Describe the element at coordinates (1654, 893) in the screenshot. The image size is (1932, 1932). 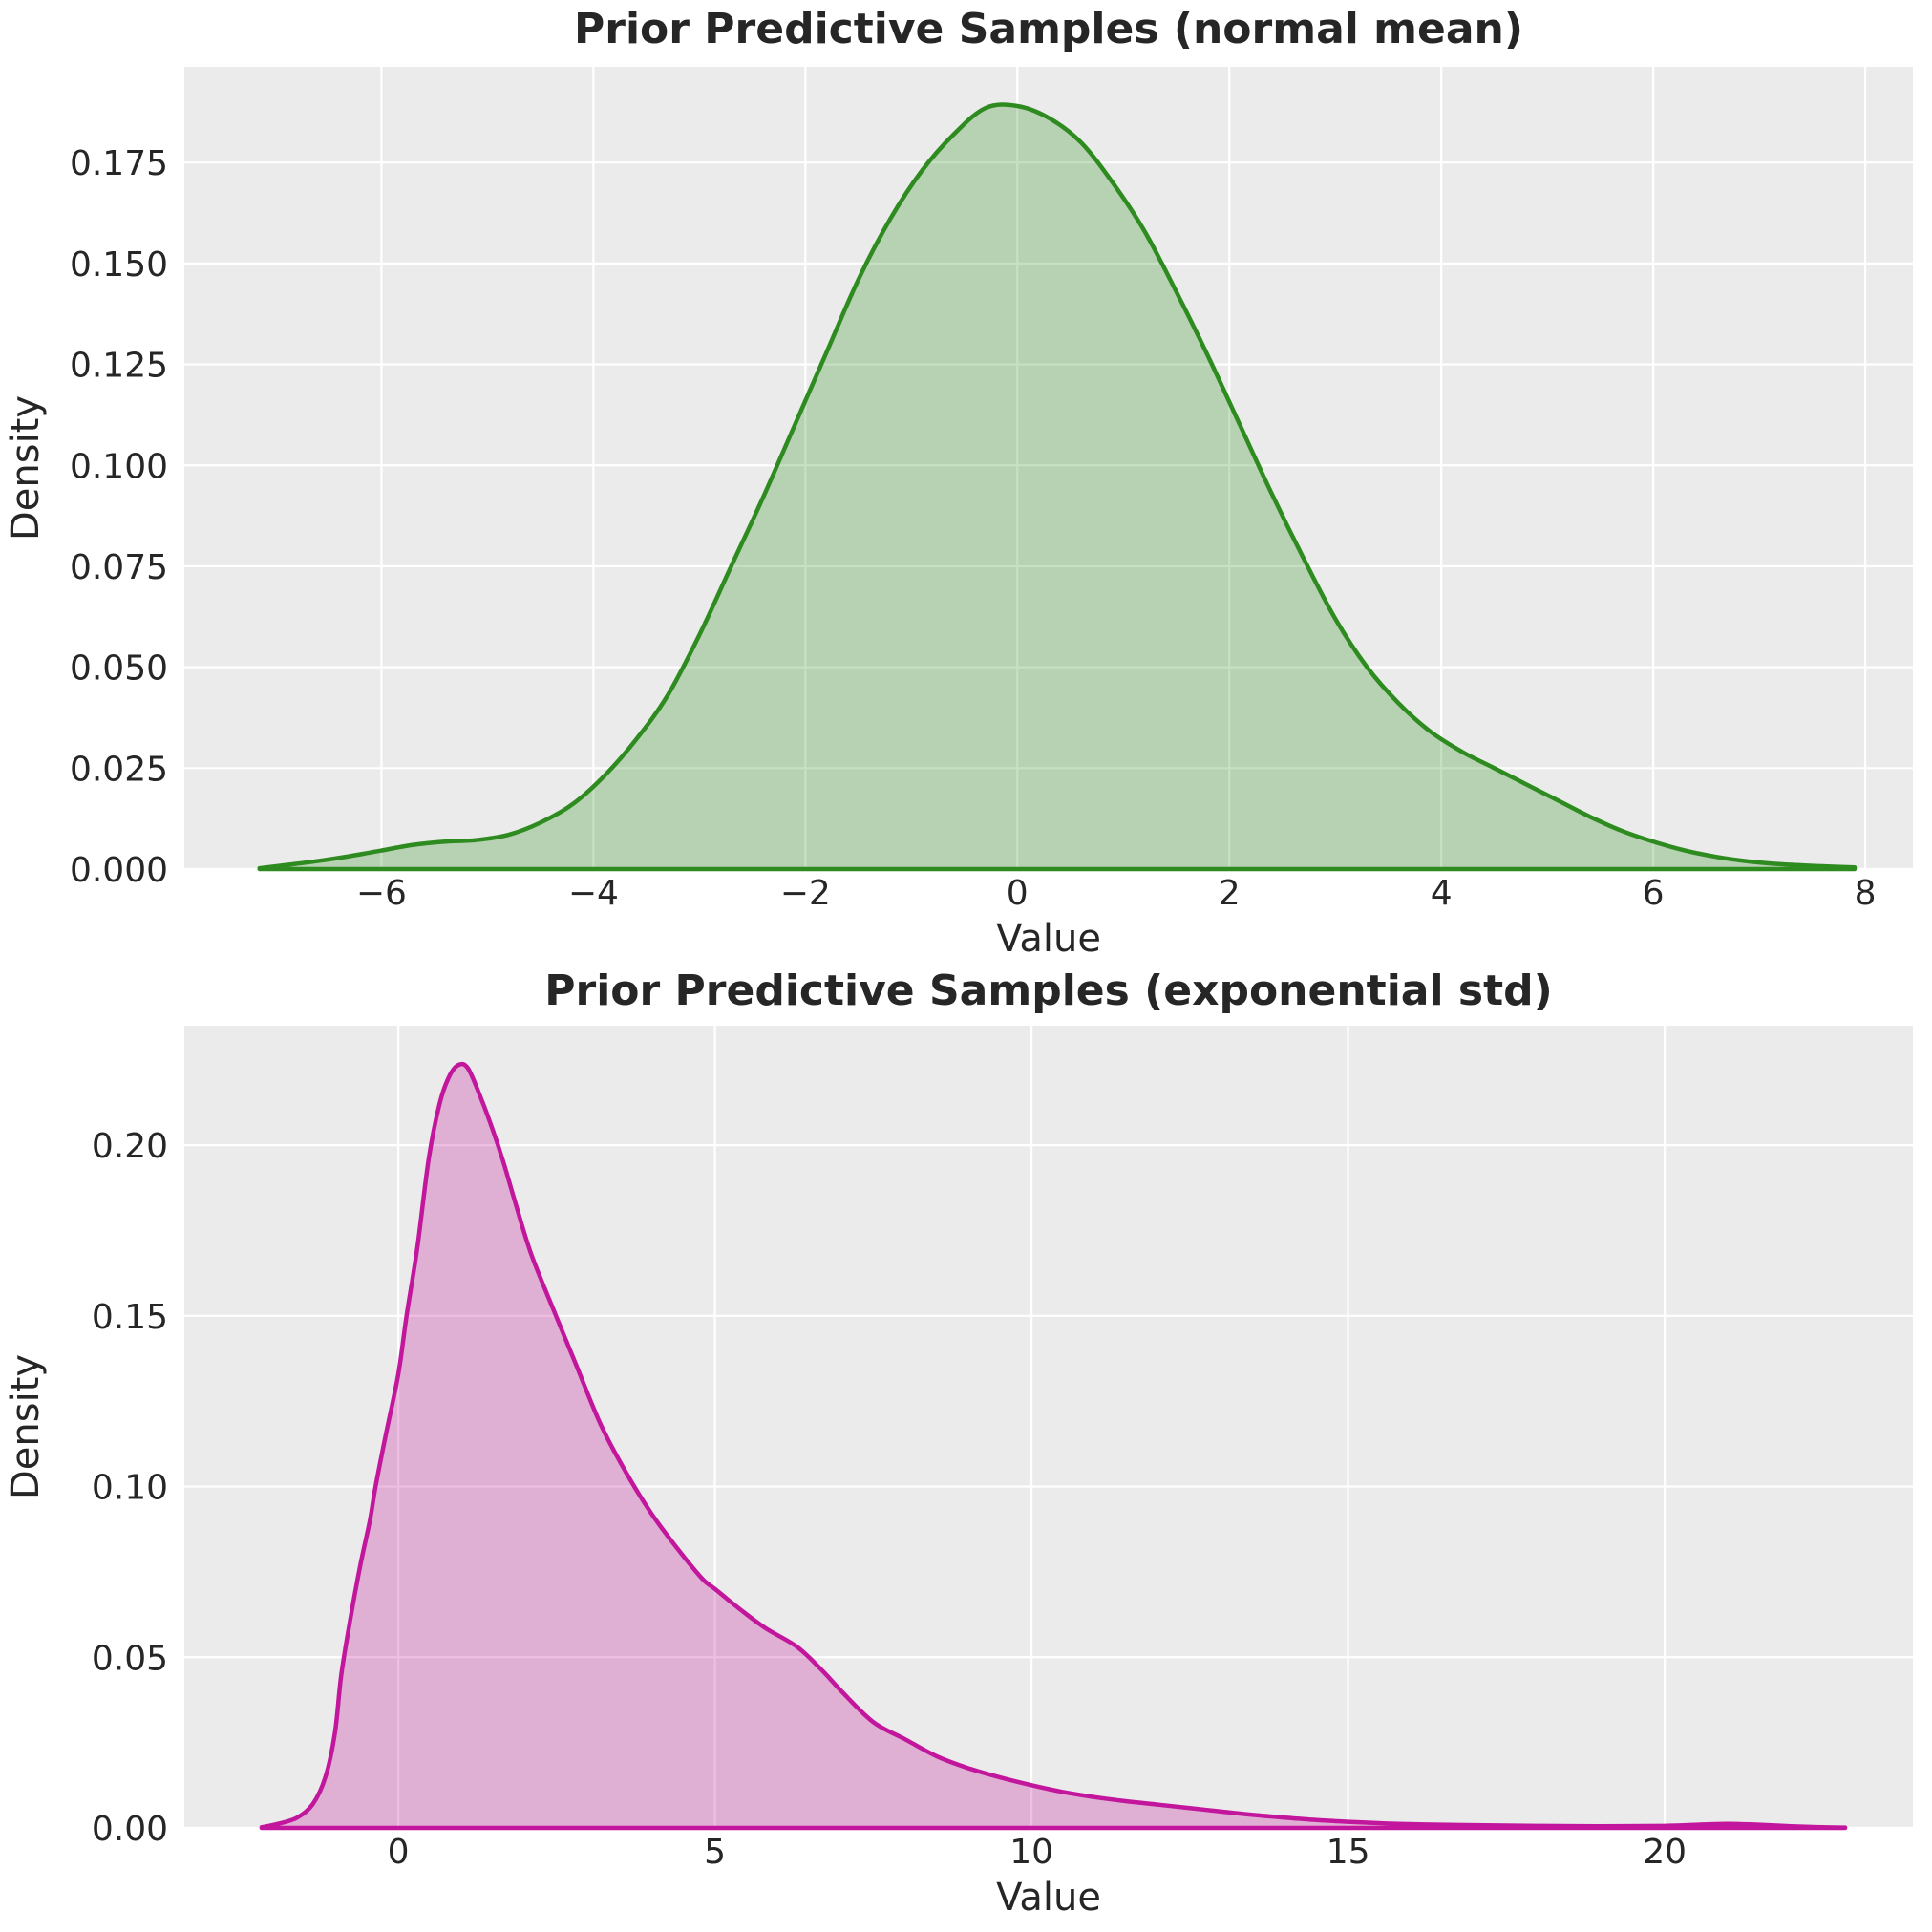
I see `x-tick-label: 6` at that location.